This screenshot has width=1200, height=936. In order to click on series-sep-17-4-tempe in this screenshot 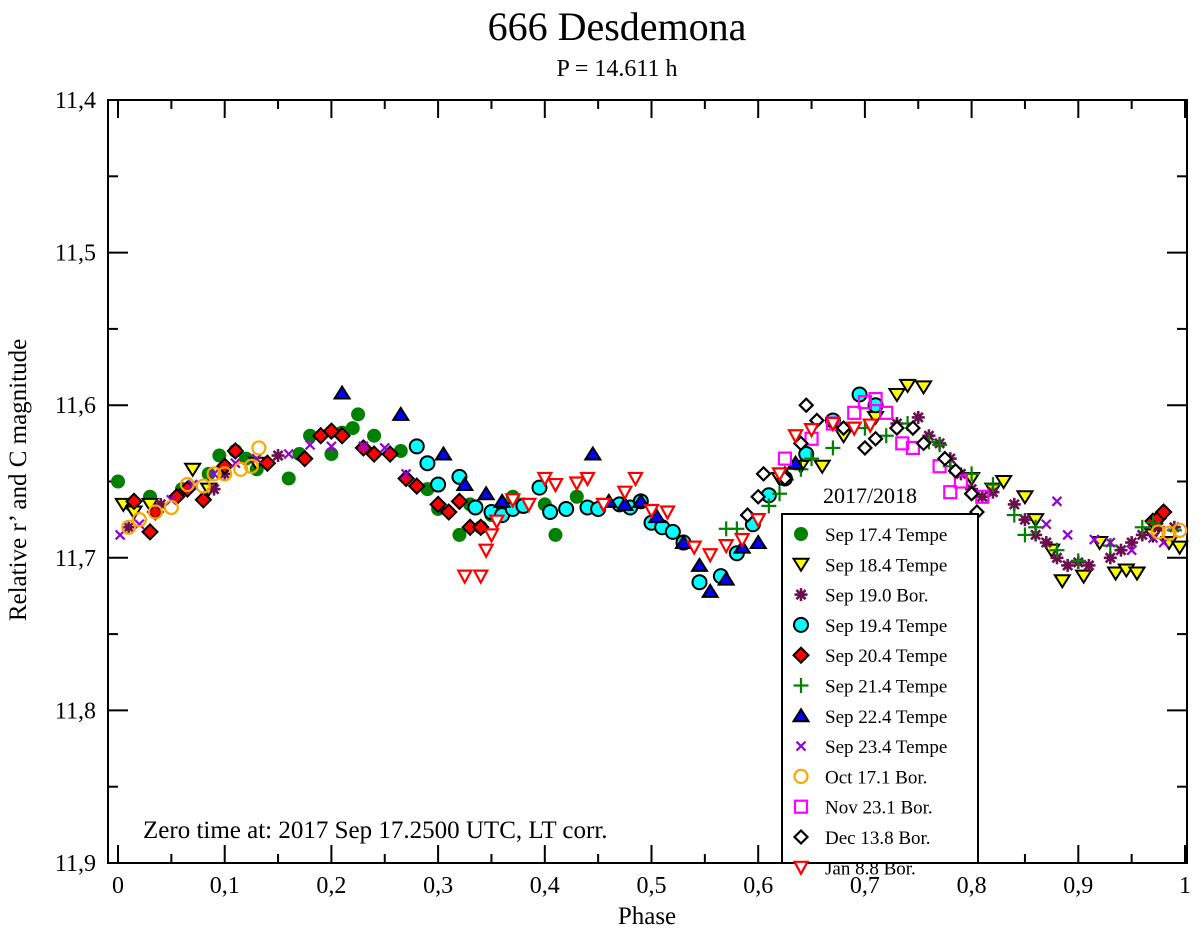, I will do `click(347, 474)`.